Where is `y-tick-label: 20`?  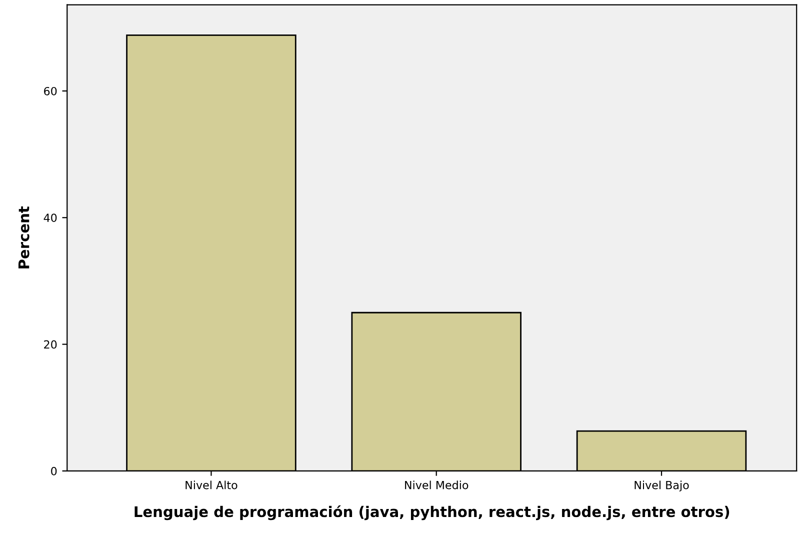
y-tick-label: 20 is located at coordinates (50, 344).